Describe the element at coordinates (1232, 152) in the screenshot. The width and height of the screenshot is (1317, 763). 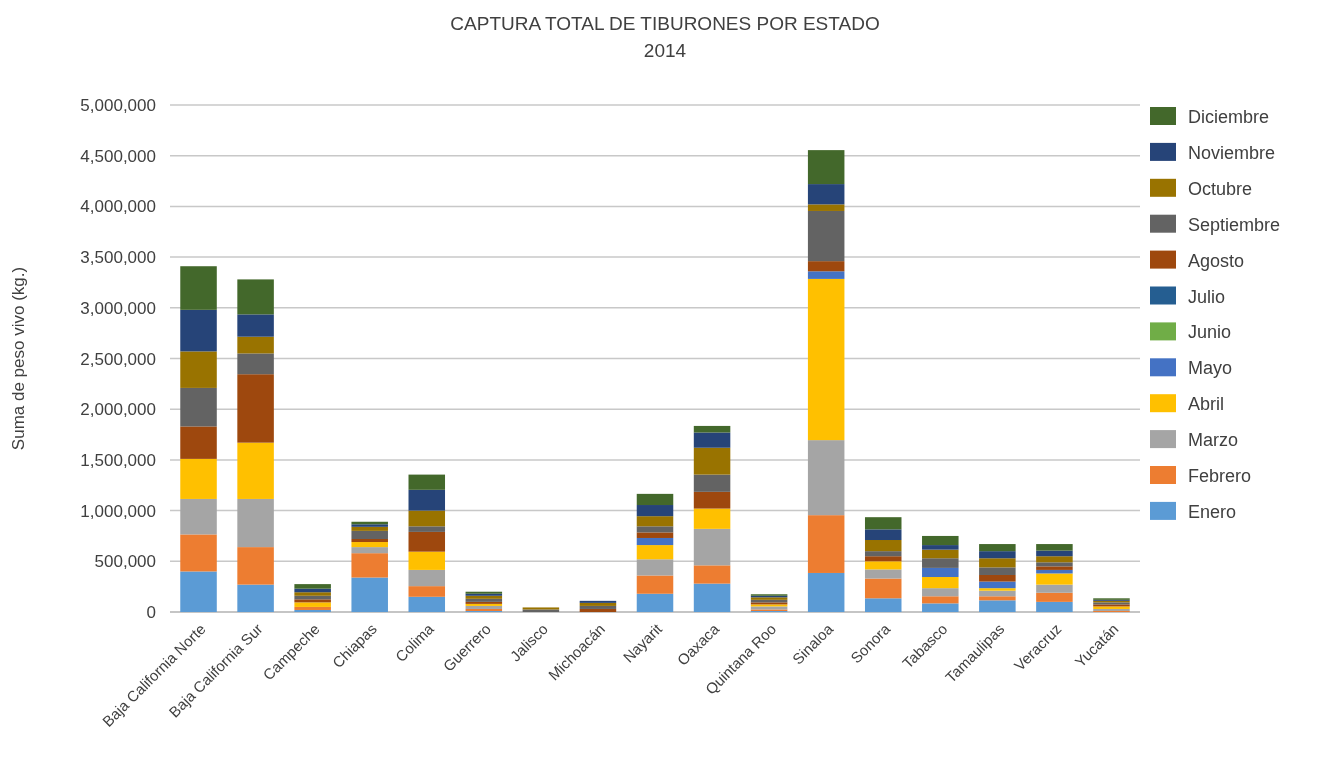
I see `legend-label: Noviembre` at that location.